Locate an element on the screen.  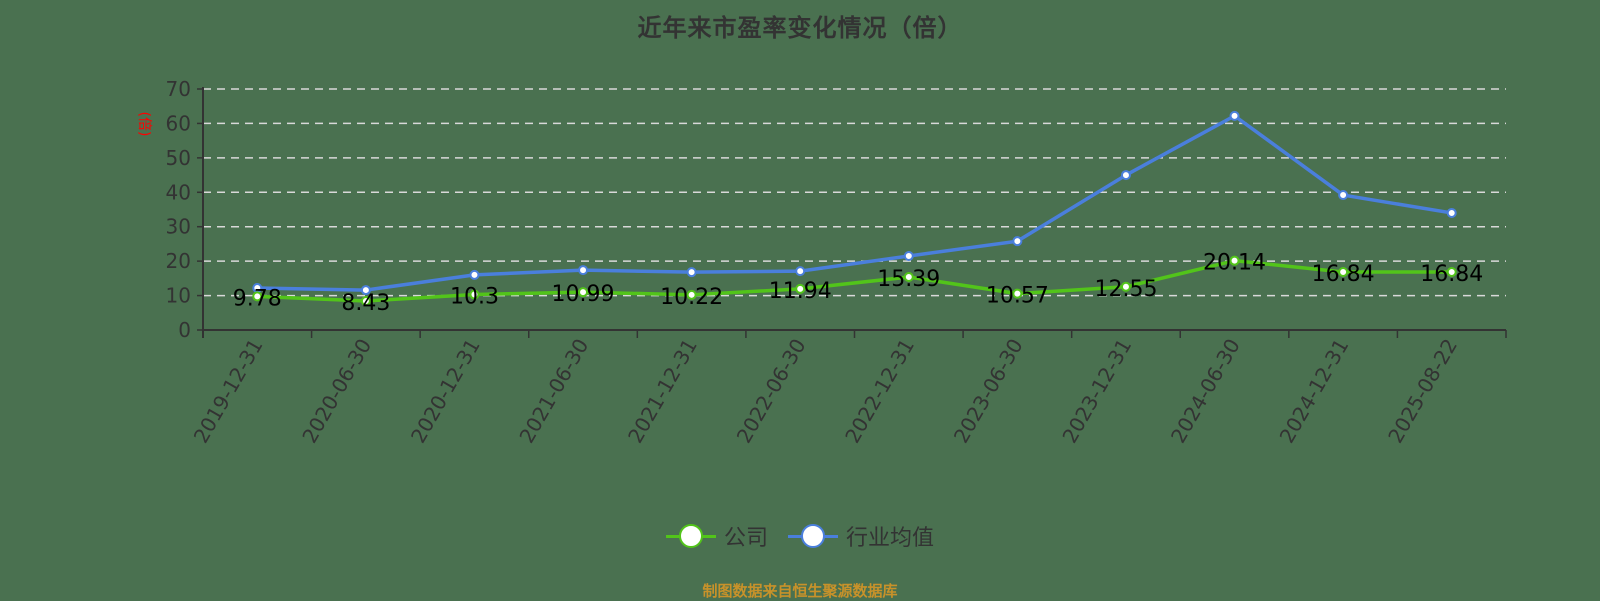
y-tick-label: 10 is located at coordinates (178, 296).